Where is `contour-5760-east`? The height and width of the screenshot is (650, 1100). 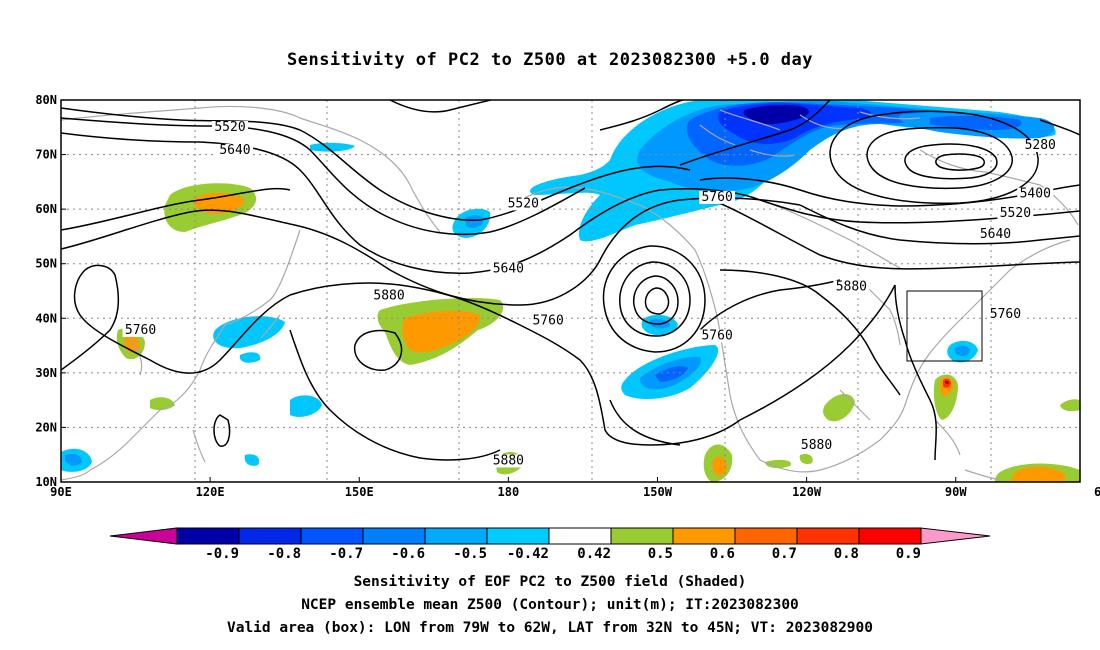 contour-5760-east is located at coordinates (915, 372).